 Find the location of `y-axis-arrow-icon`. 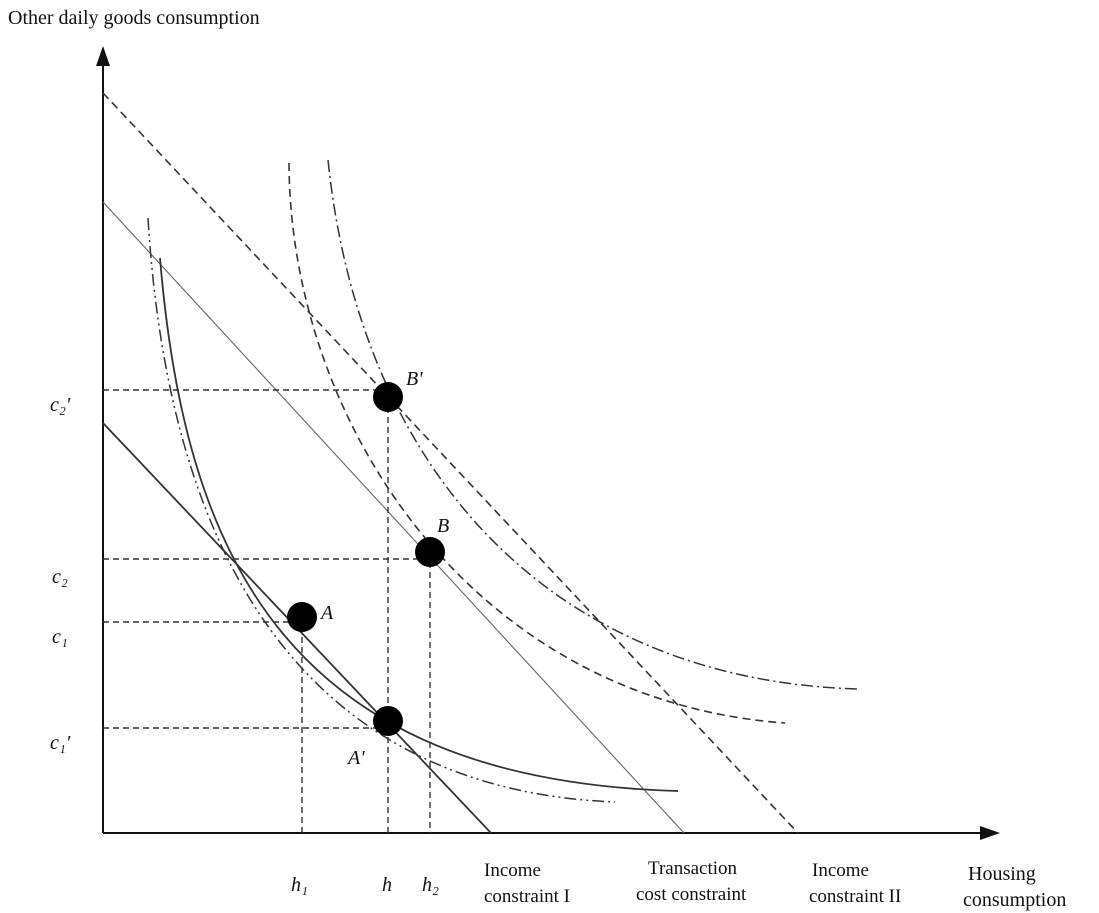

y-axis-arrow-icon is located at coordinates (103, 56).